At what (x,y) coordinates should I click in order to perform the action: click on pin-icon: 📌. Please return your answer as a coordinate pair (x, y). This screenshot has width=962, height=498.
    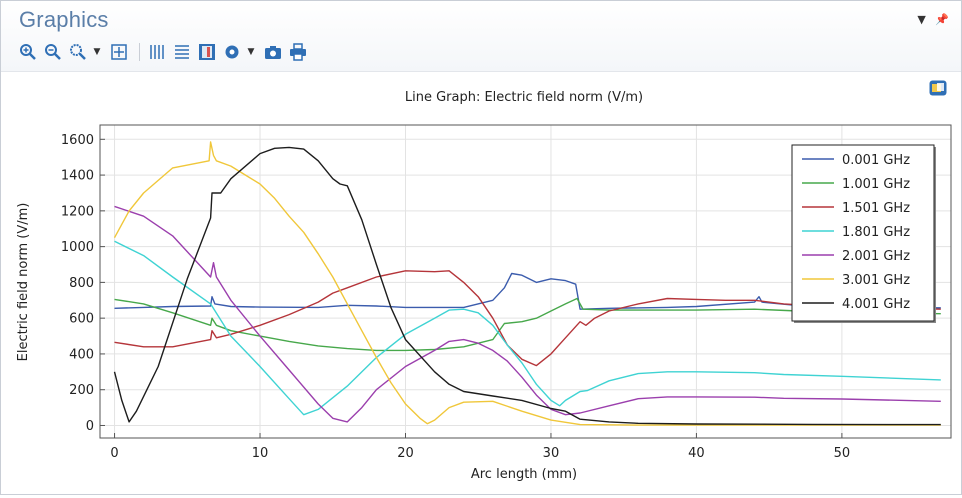
    Looking at the image, I should click on (942, 19).